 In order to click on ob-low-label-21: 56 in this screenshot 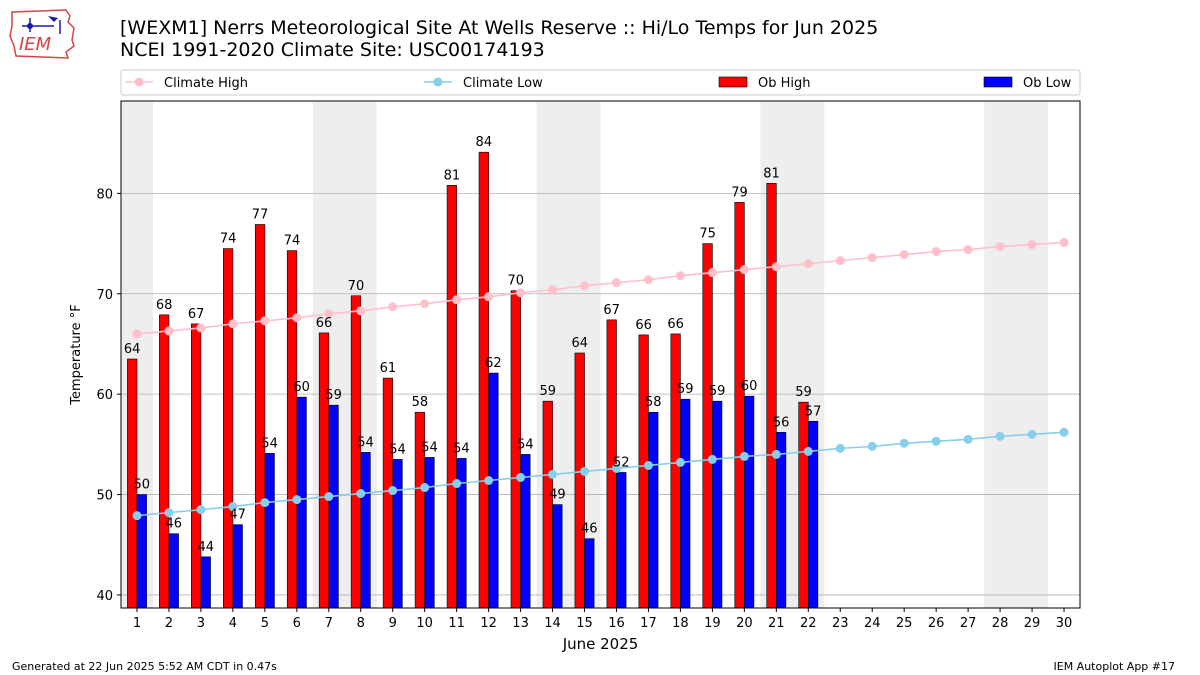, I will do `click(781, 422)`.